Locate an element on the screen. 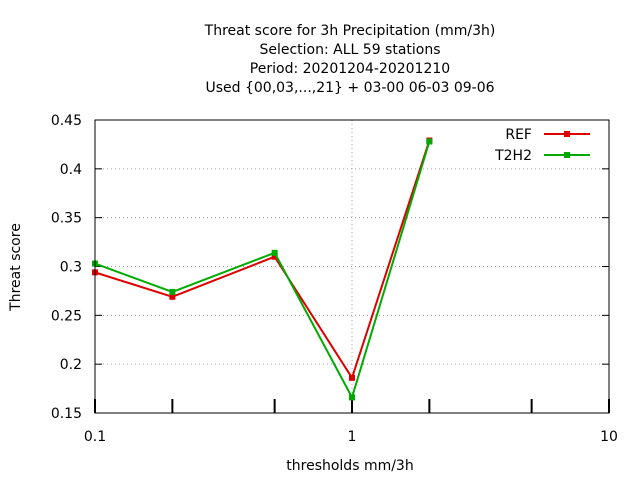 This screenshot has width=640, height=480. title-line: Selection: ALL 59 stations is located at coordinates (349, 50).